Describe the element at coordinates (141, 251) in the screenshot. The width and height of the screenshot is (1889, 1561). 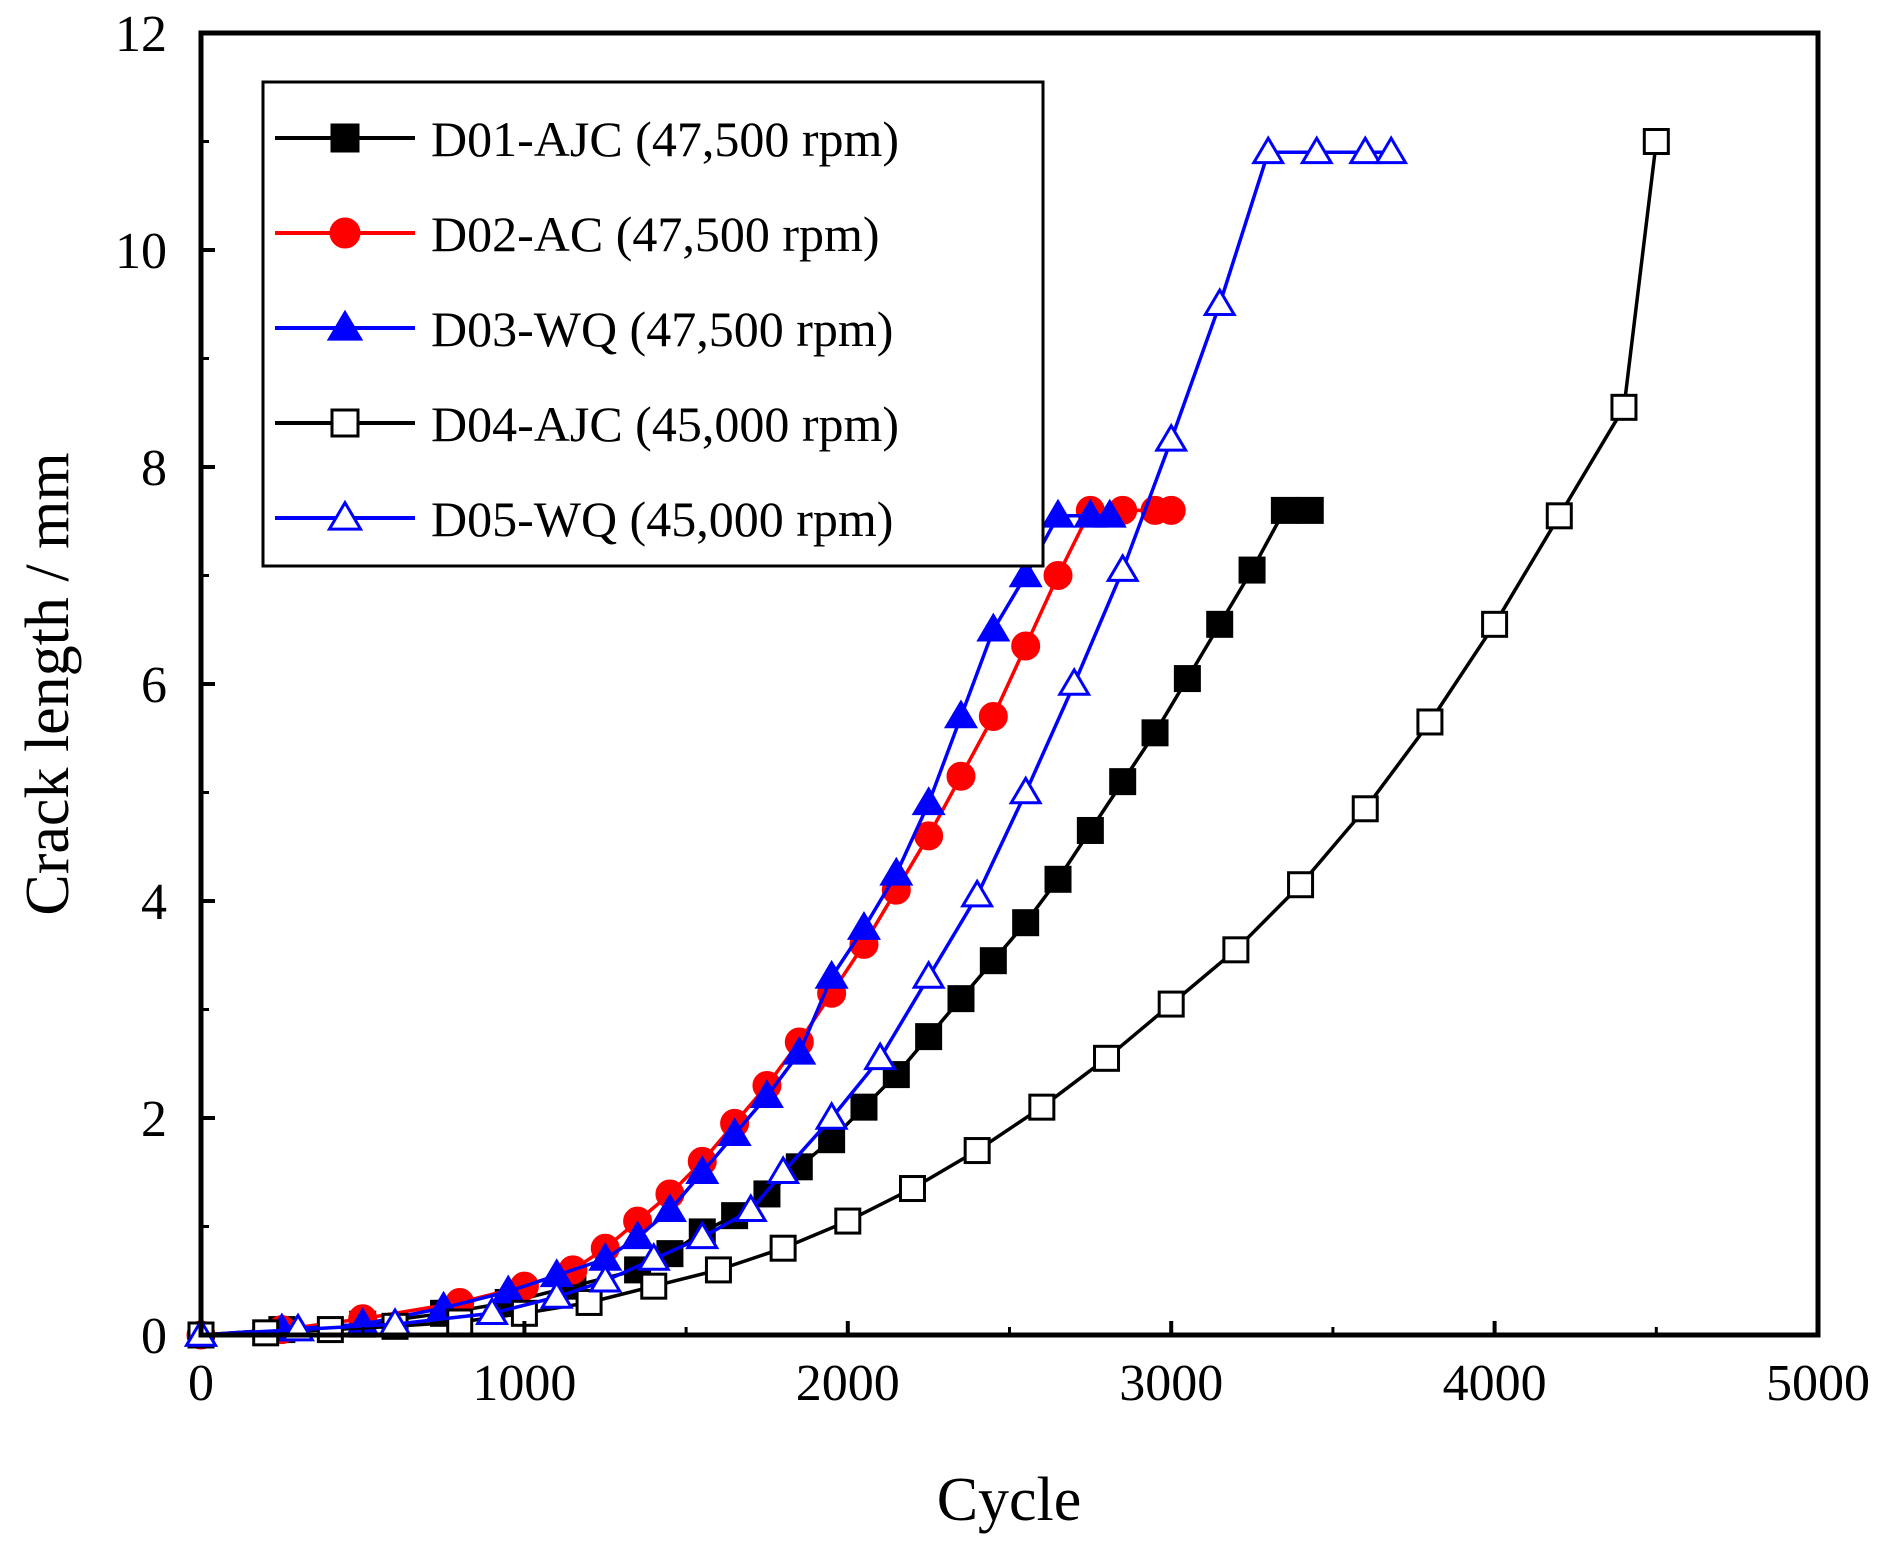
I see `y-tick-label: 10` at that location.